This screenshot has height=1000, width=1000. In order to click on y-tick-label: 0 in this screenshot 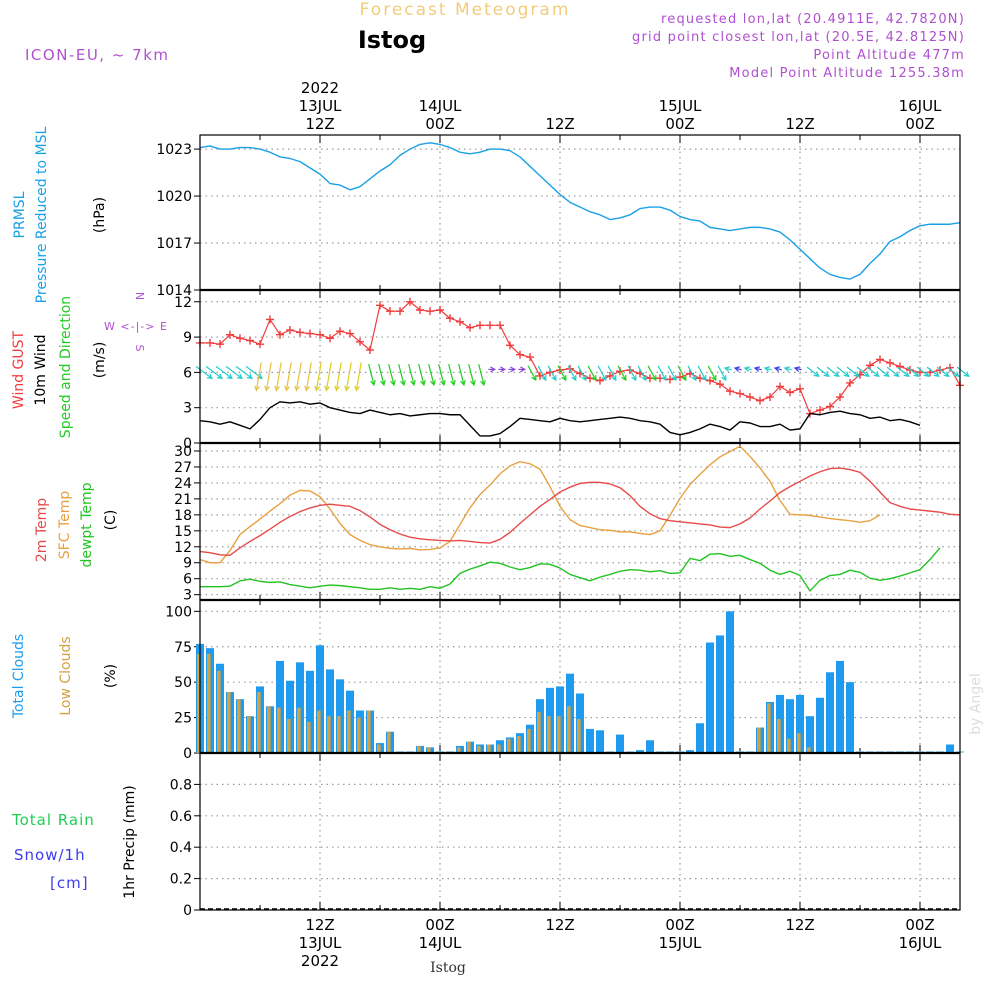, I will do `click(187, 444)`.